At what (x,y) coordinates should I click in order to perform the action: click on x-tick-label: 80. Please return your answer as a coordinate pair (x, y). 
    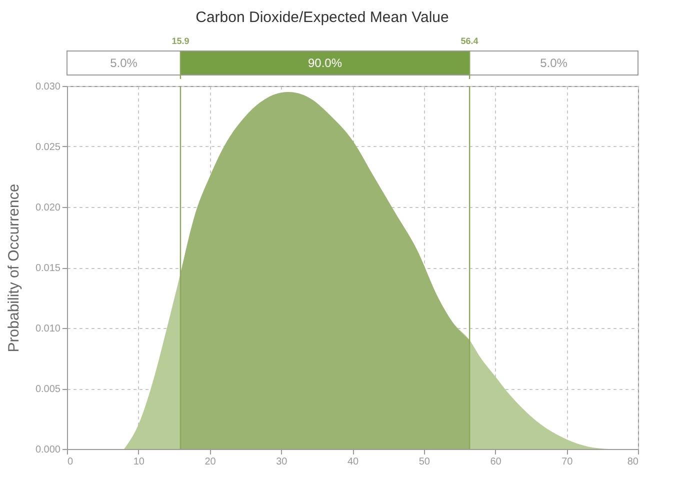
    Looking at the image, I should click on (633, 462).